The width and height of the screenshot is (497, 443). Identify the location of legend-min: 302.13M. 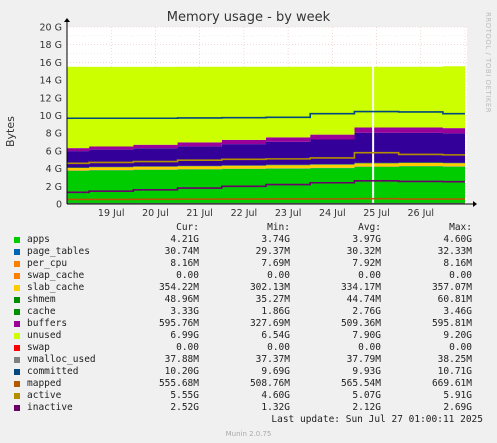
(269, 287).